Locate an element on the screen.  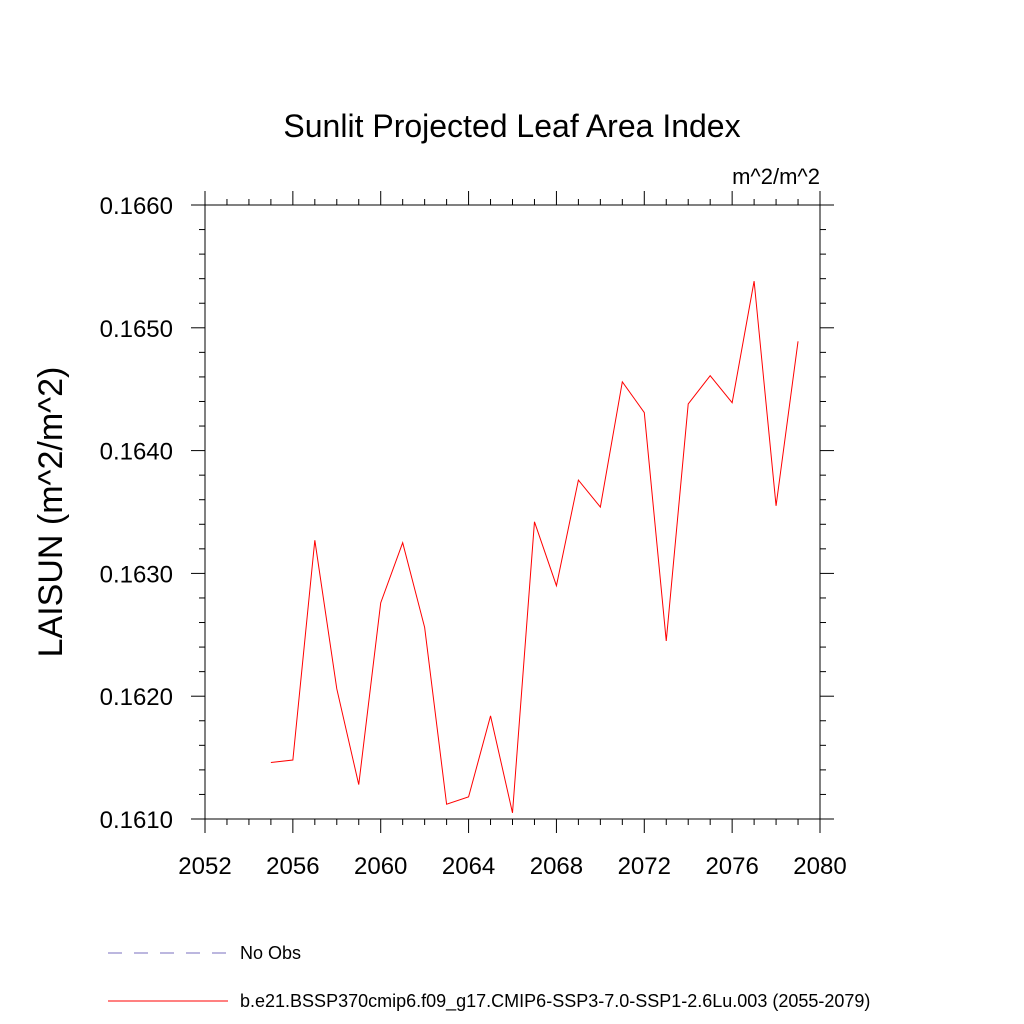
y-tick-label: 0.1620 is located at coordinates (136, 697).